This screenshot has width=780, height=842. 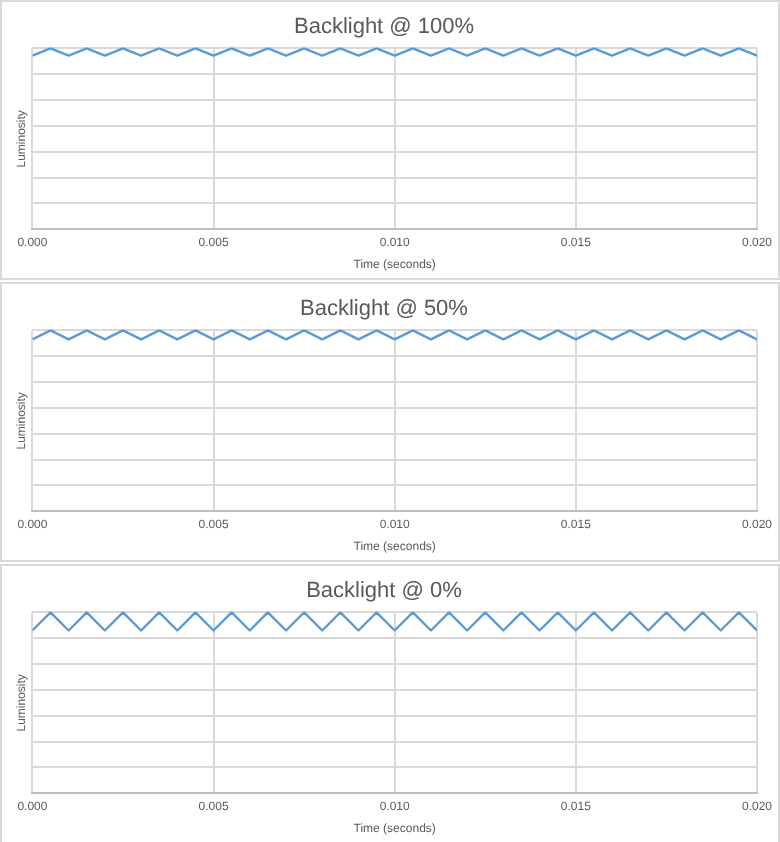 I want to click on chart-title: Backlight @ 50%, so click(x=384, y=309).